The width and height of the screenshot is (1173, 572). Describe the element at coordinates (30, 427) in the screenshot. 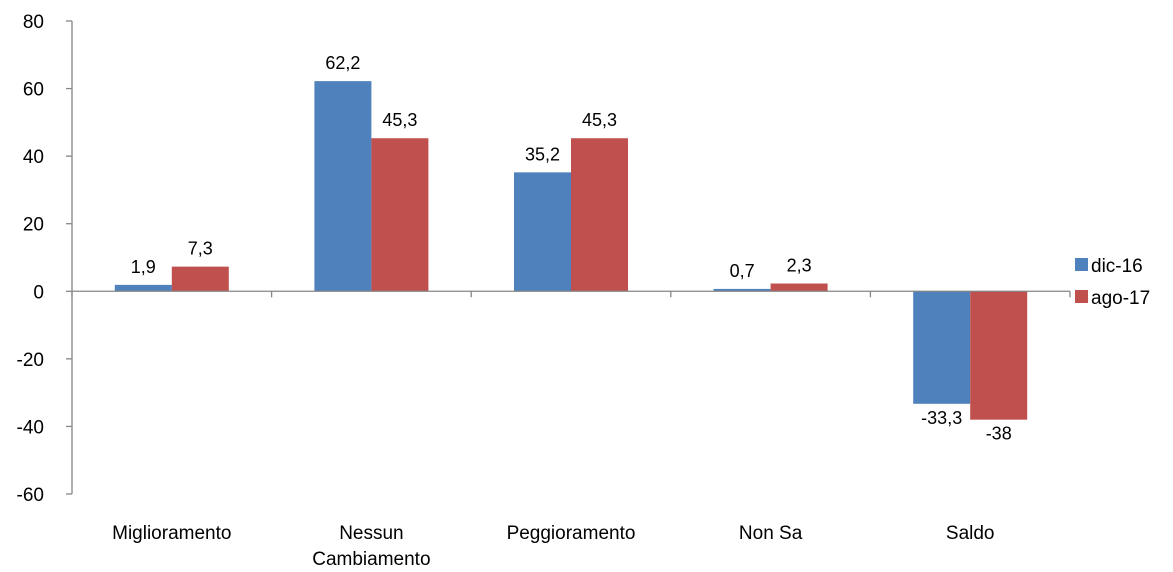

I see `y-tick-label: -40` at that location.